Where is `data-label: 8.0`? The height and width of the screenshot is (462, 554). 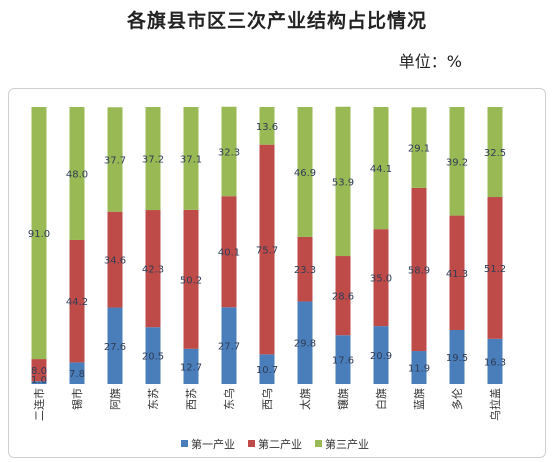
data-label: 8.0 is located at coordinates (39, 371).